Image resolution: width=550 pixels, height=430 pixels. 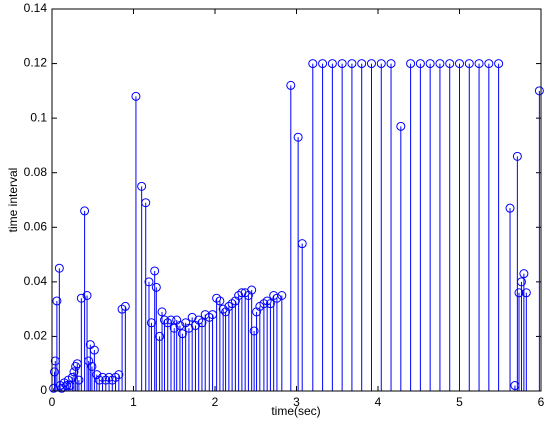 What do you see at coordinates (36, 172) in the screenshot?
I see `y-tick-label: 0.08` at bounding box center [36, 172].